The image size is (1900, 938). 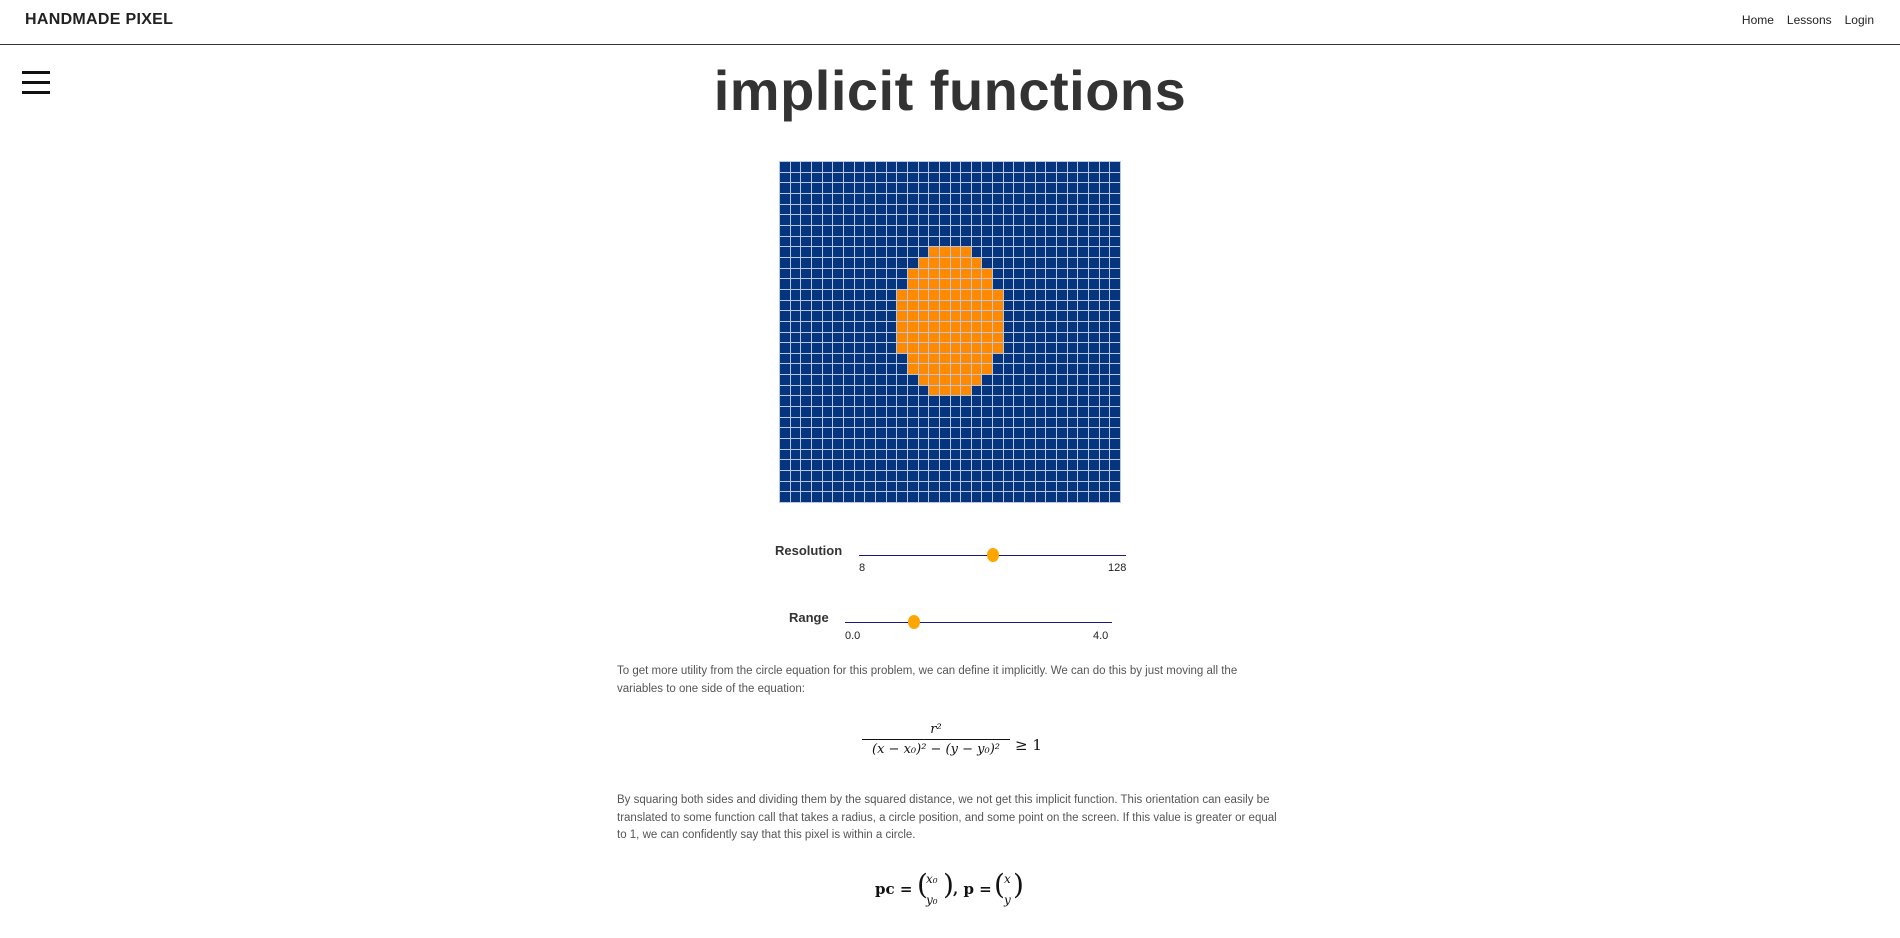 What do you see at coordinates (978, 622) in the screenshot?
I see `range-slider-track` at bounding box center [978, 622].